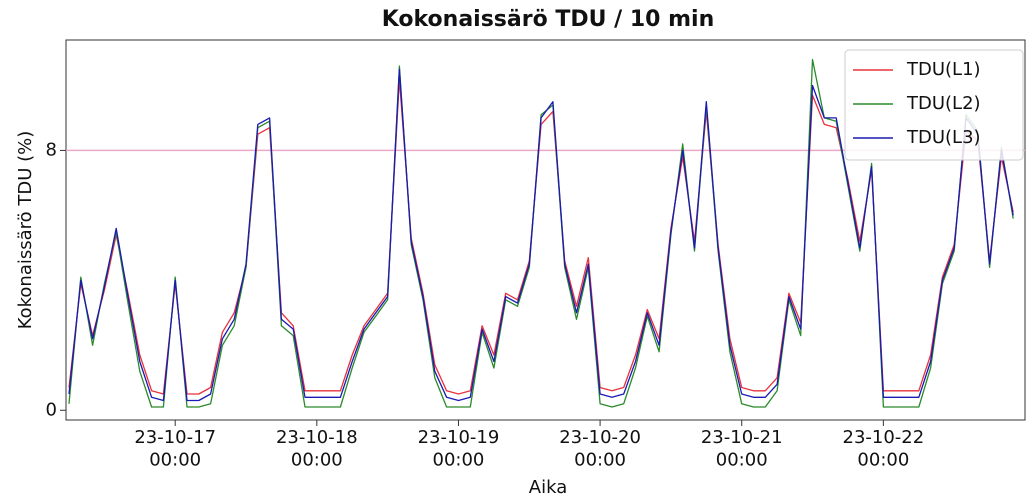 The height and width of the screenshot is (504, 1030). Describe the element at coordinates (459, 449) in the screenshot. I see `x-tick-label: 23-10-19 00:00` at that location.